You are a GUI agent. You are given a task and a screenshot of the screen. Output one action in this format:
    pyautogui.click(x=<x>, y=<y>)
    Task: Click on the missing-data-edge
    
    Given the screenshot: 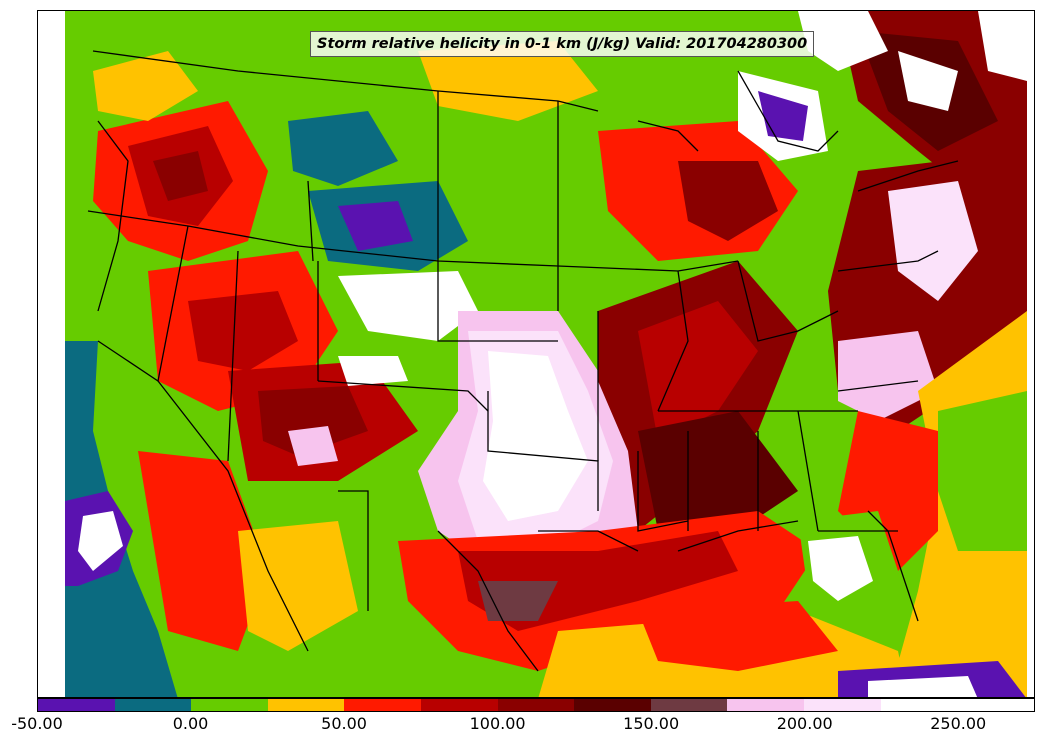 What is the action you would take?
    pyautogui.click(x=51, y=354)
    